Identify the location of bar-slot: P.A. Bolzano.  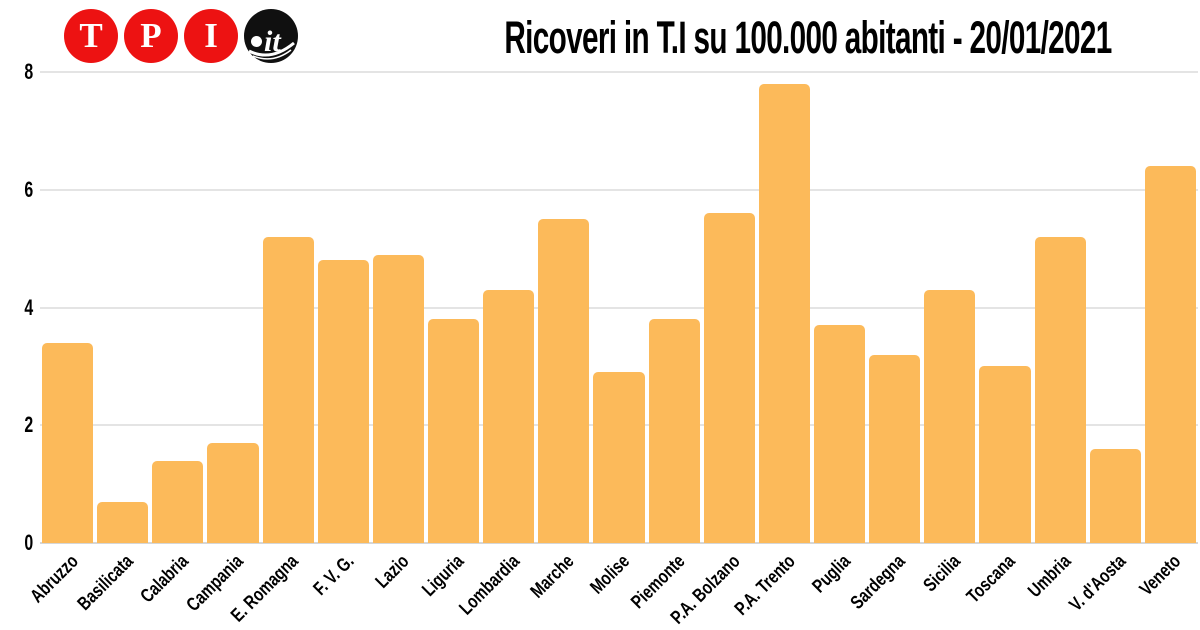
(712, 350).